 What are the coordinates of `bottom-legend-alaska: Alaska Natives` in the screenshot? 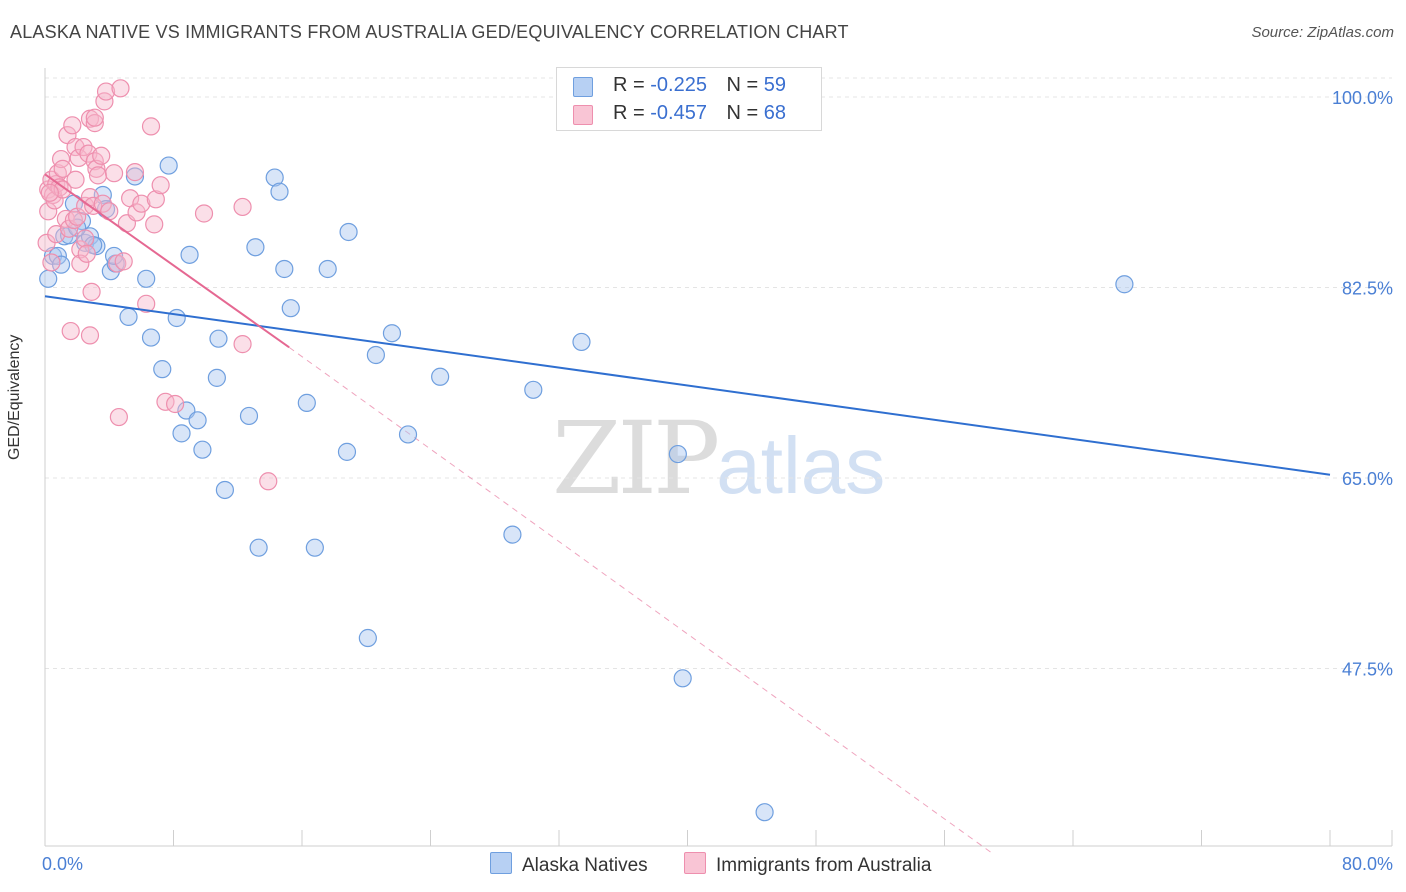 It's located at (569, 864).